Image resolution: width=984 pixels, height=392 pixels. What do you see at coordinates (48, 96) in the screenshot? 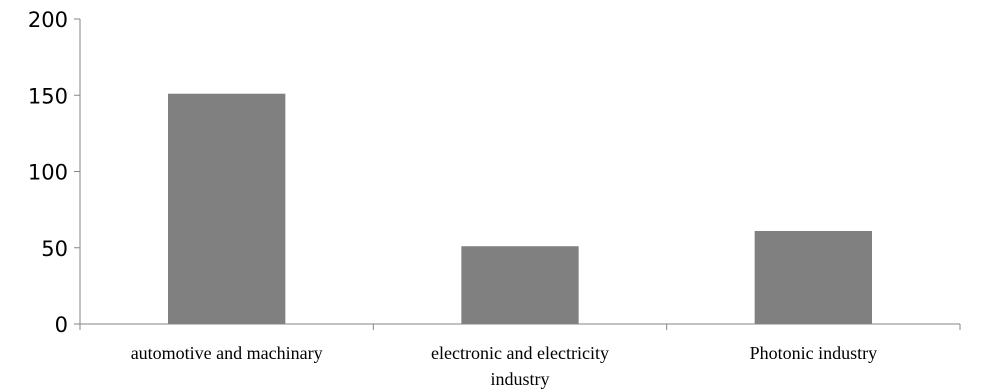
I see `y-tick-label: 150` at bounding box center [48, 96].